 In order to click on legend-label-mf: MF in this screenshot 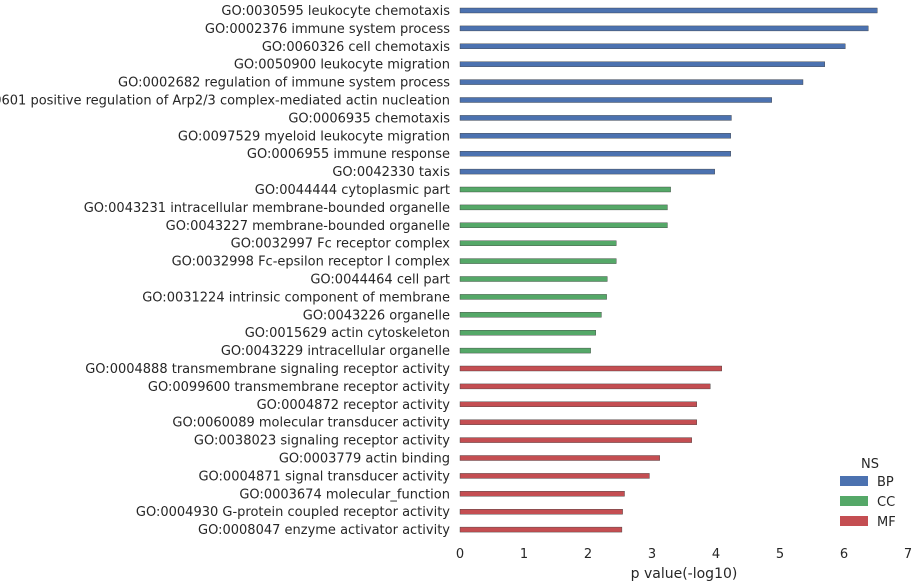, I will do `click(886, 522)`.